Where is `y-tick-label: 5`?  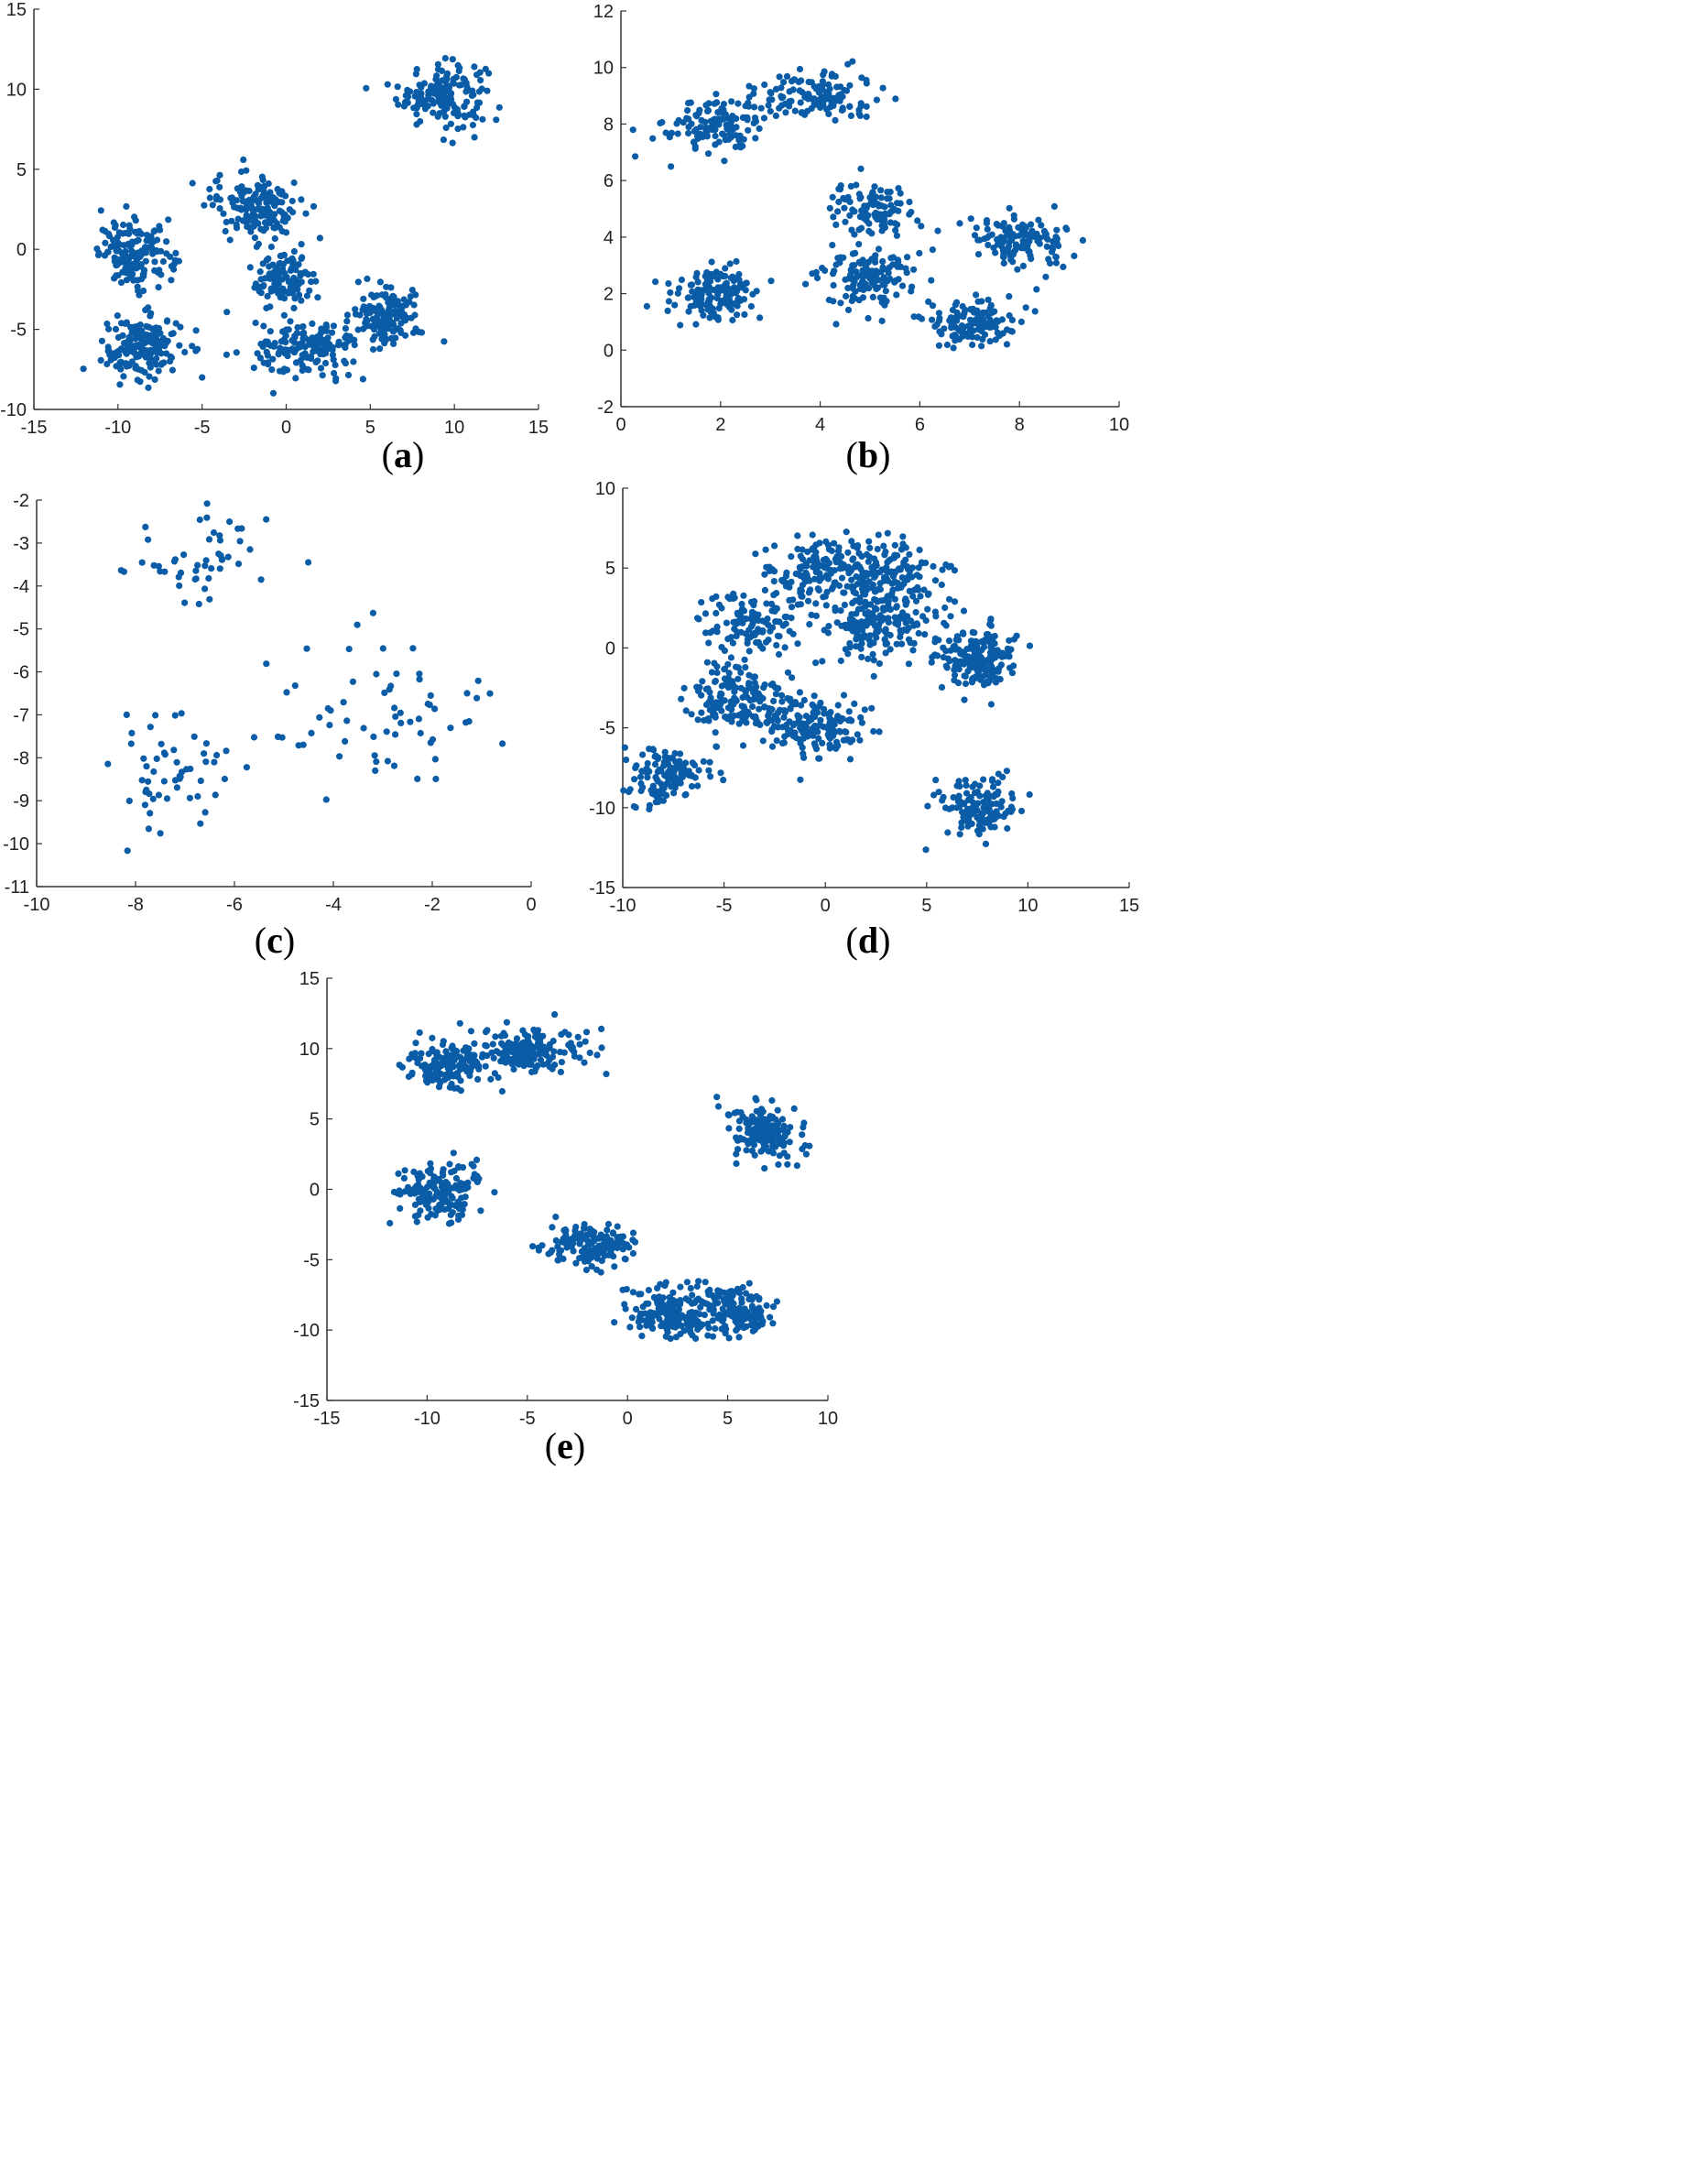 y-tick-label: 5 is located at coordinates (315, 1120).